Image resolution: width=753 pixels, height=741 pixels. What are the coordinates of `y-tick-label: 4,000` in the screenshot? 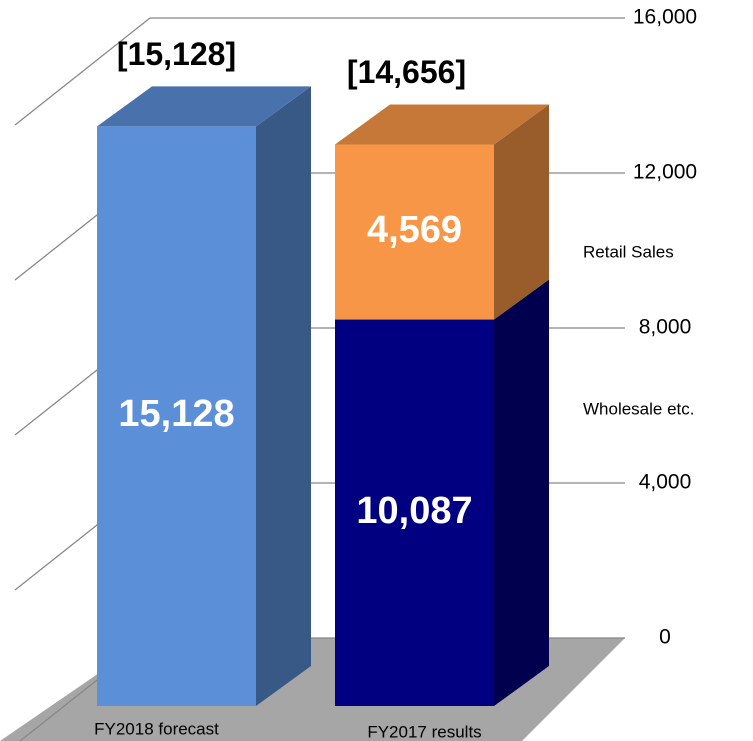 It's located at (665, 482).